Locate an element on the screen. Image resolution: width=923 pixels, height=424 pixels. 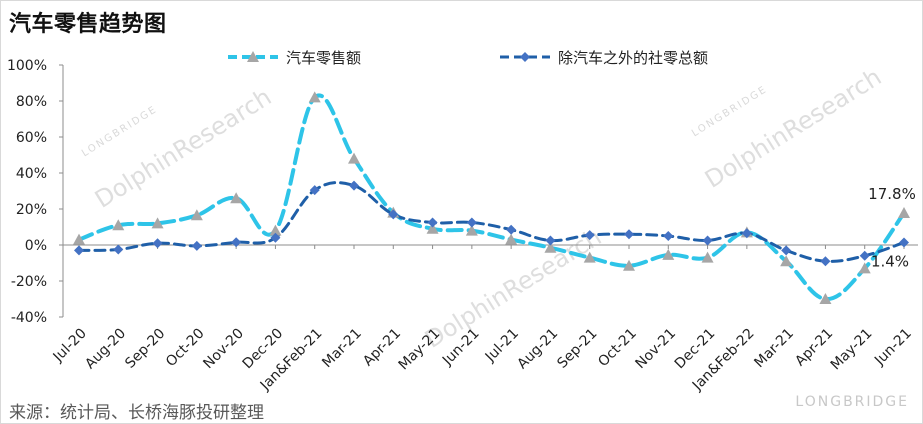
y-tick-label: -20% is located at coordinates (29, 282).